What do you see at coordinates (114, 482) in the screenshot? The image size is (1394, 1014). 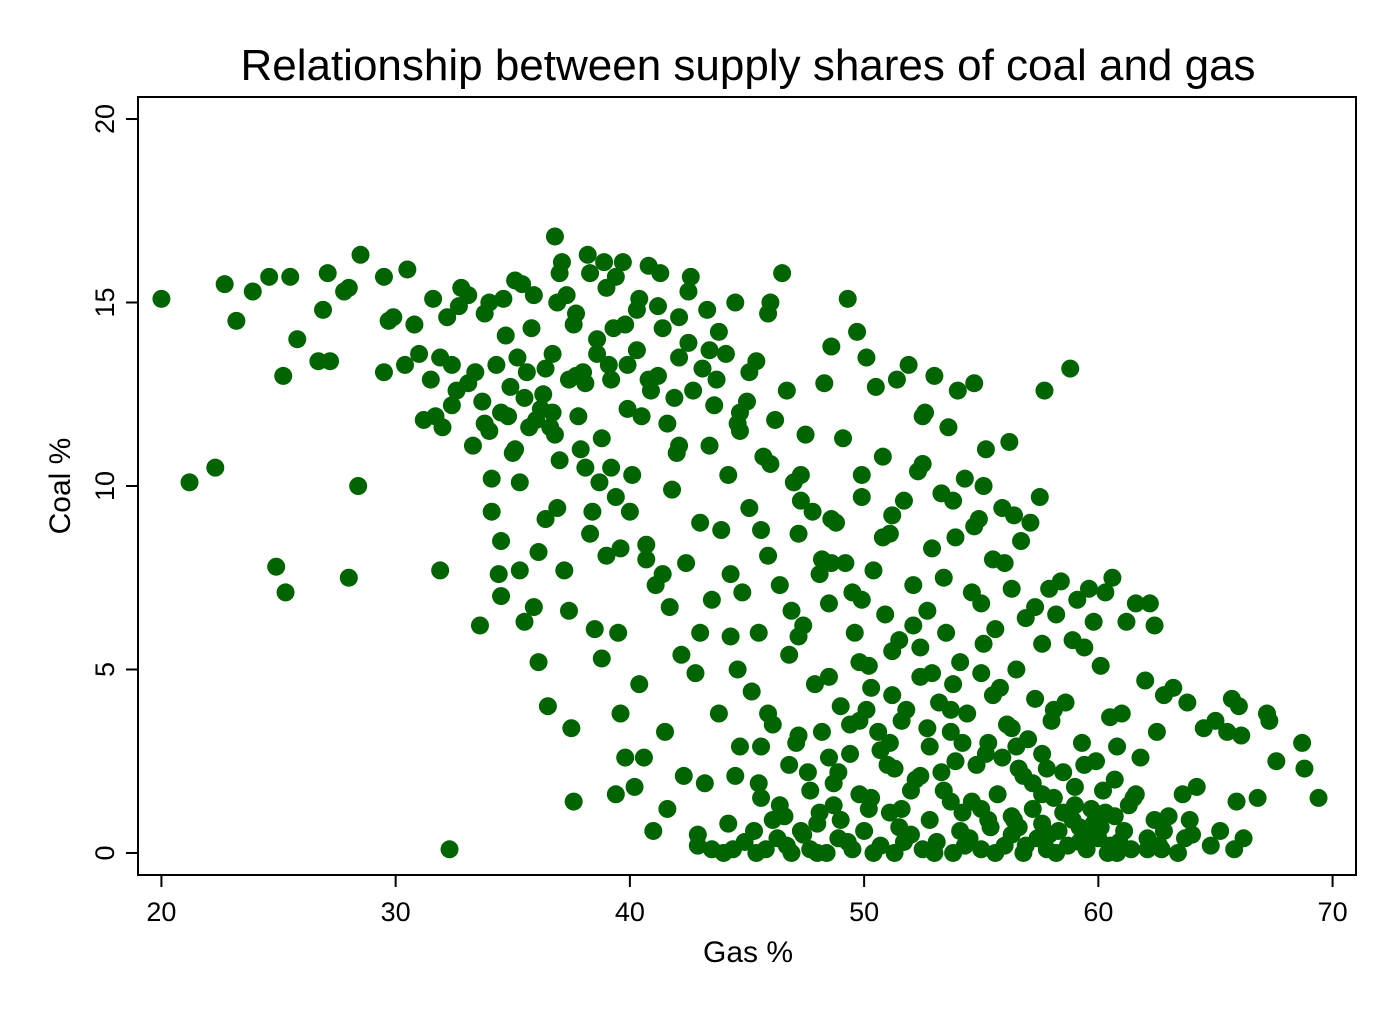 I see `y-axis: 0 5 10 15 20` at bounding box center [114, 482].